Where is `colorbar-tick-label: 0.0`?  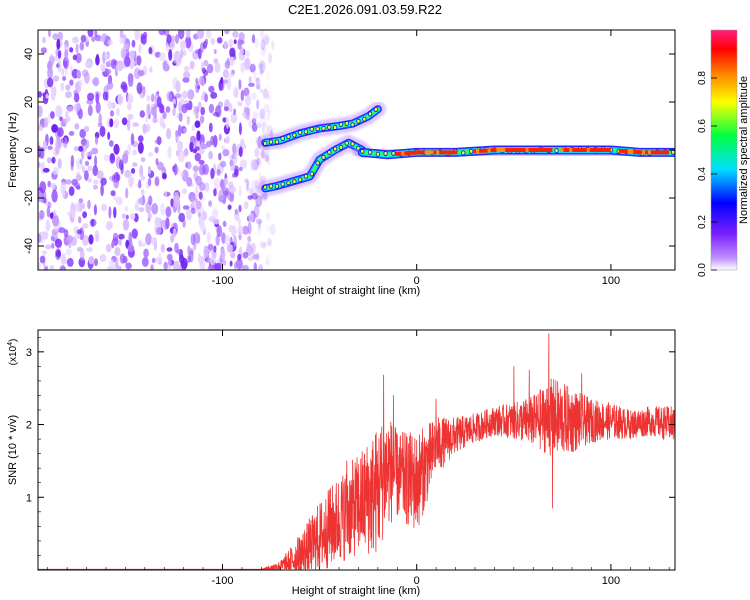 colorbar-tick-label: 0.0 is located at coordinates (702, 270).